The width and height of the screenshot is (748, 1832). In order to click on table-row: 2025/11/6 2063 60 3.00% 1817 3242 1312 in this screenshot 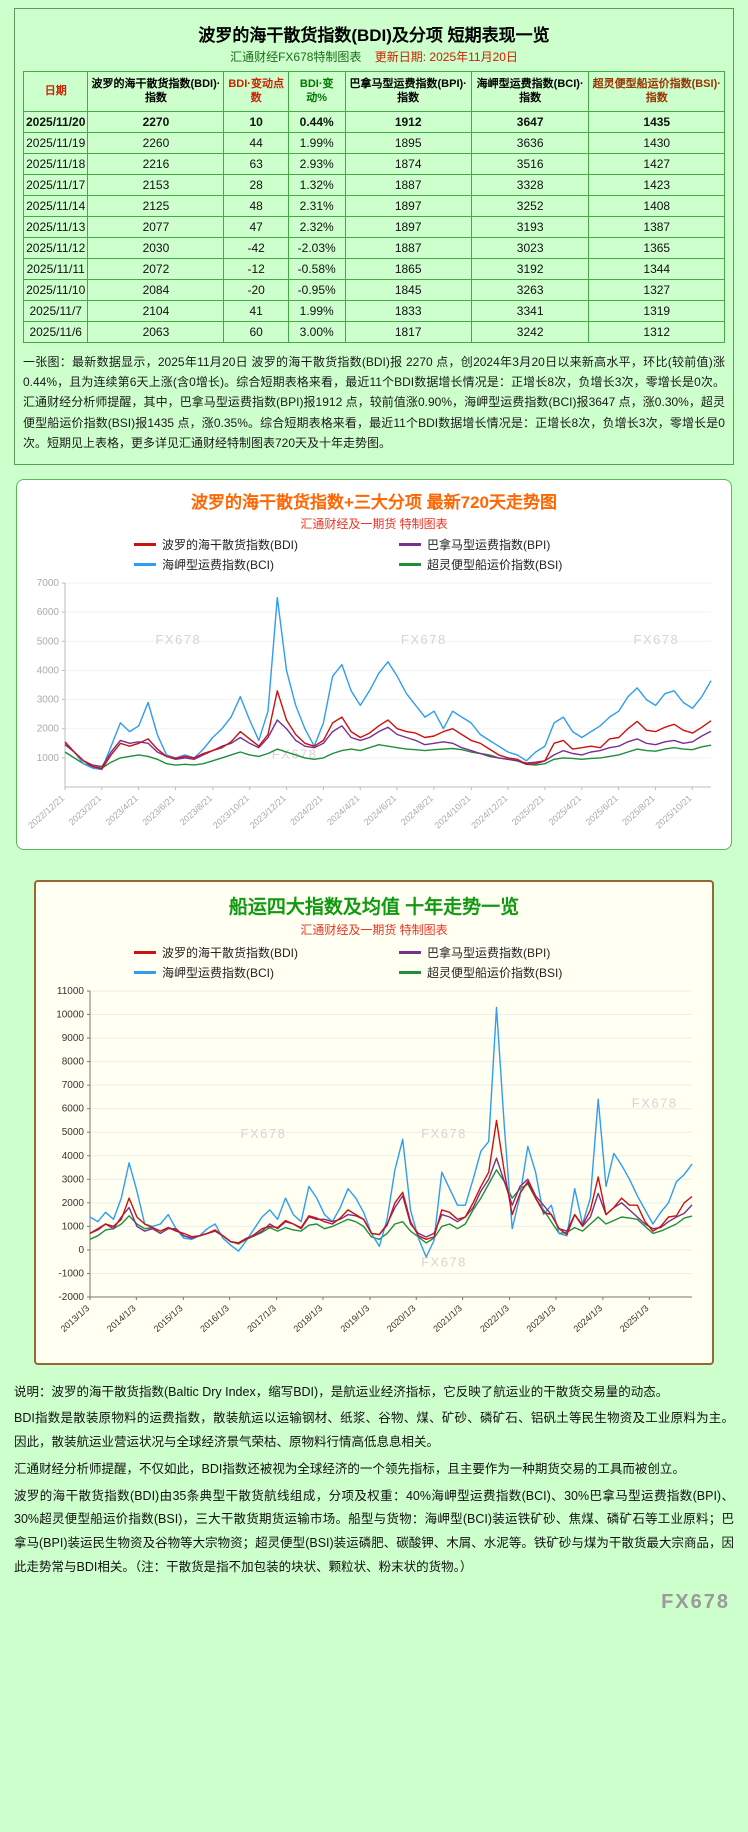, I will do `click(373, 331)`.